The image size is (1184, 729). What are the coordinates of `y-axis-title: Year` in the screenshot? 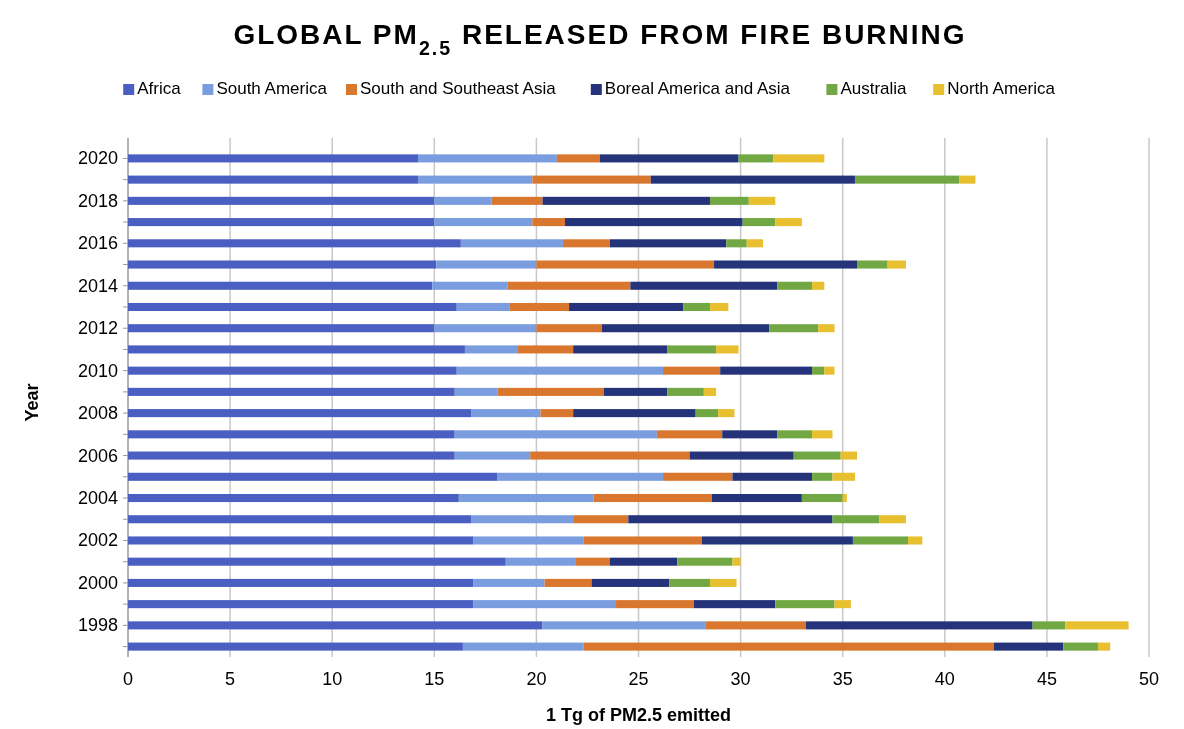 It's located at (32, 402).